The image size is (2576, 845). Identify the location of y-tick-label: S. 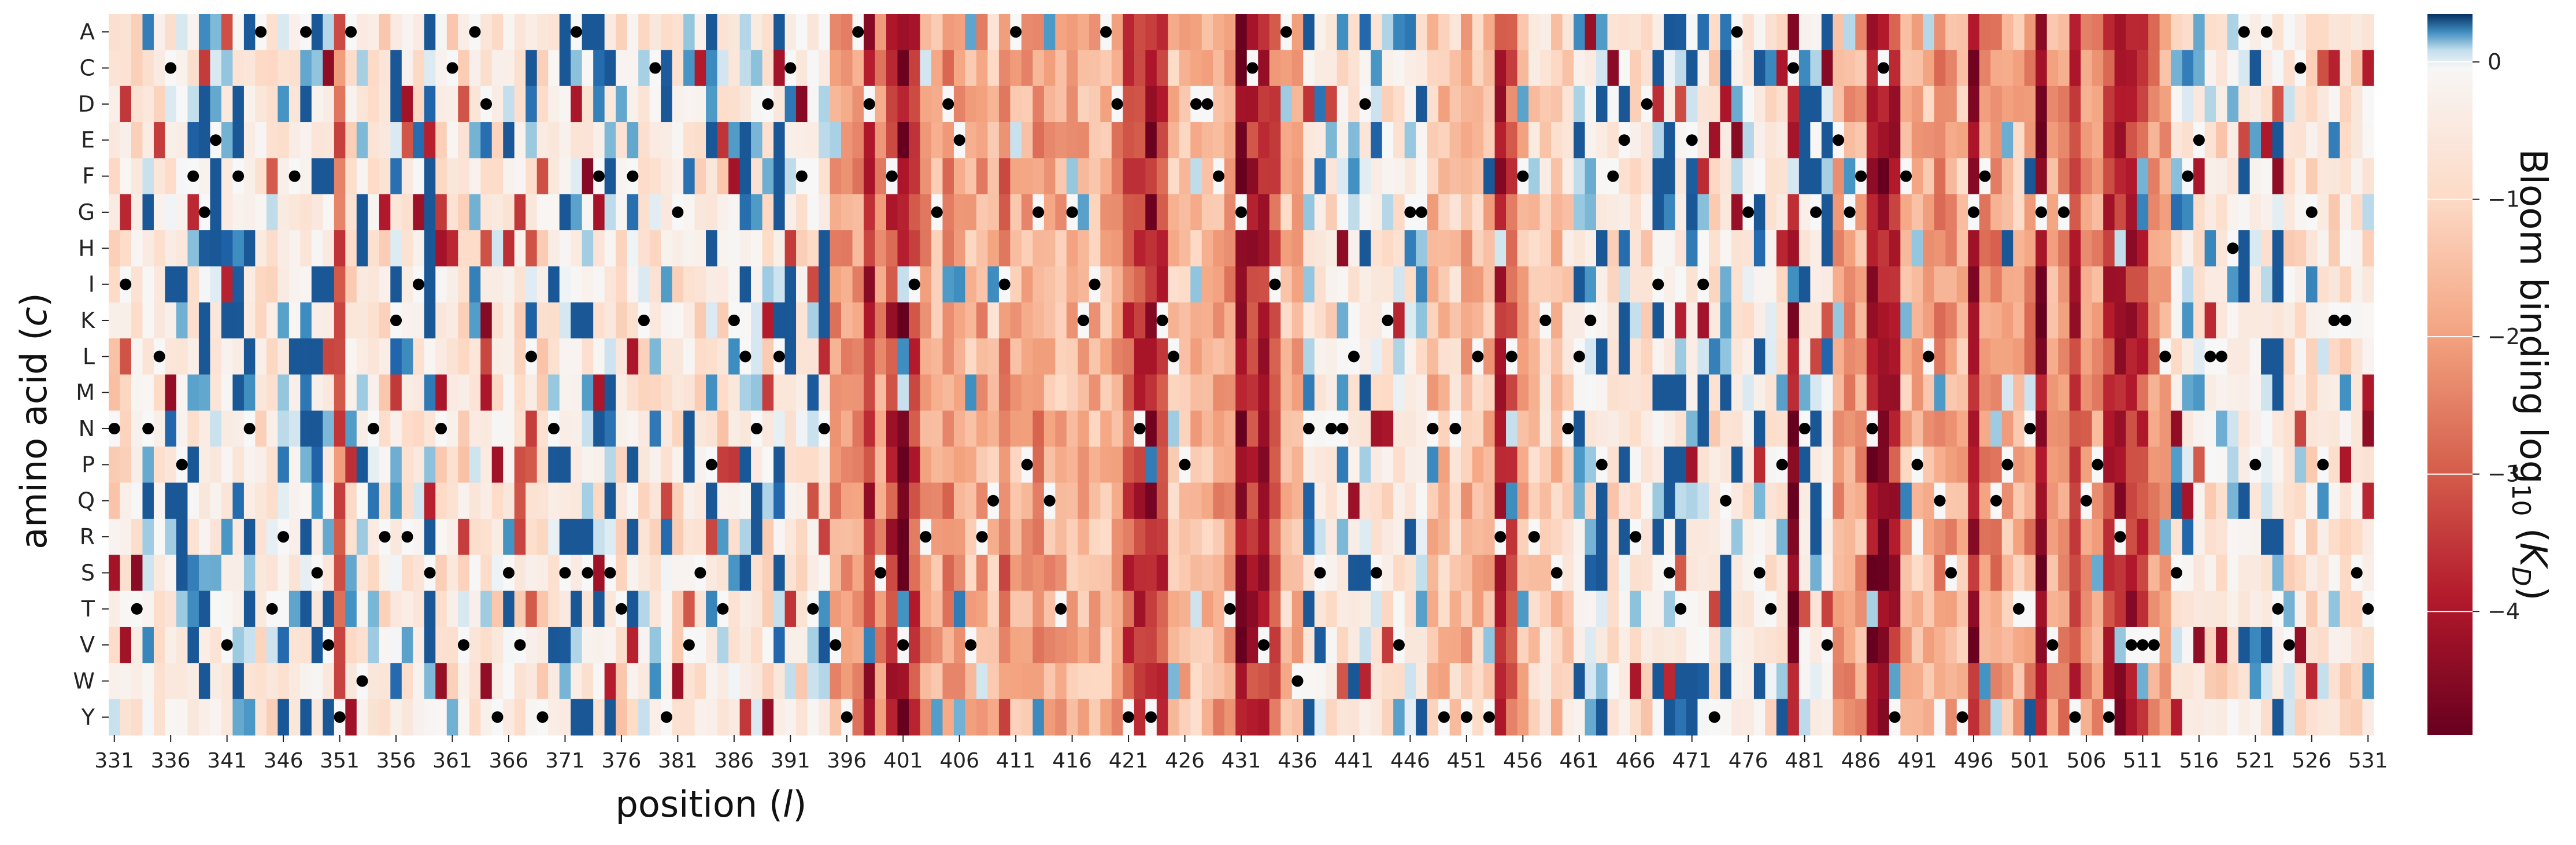
(88, 572).